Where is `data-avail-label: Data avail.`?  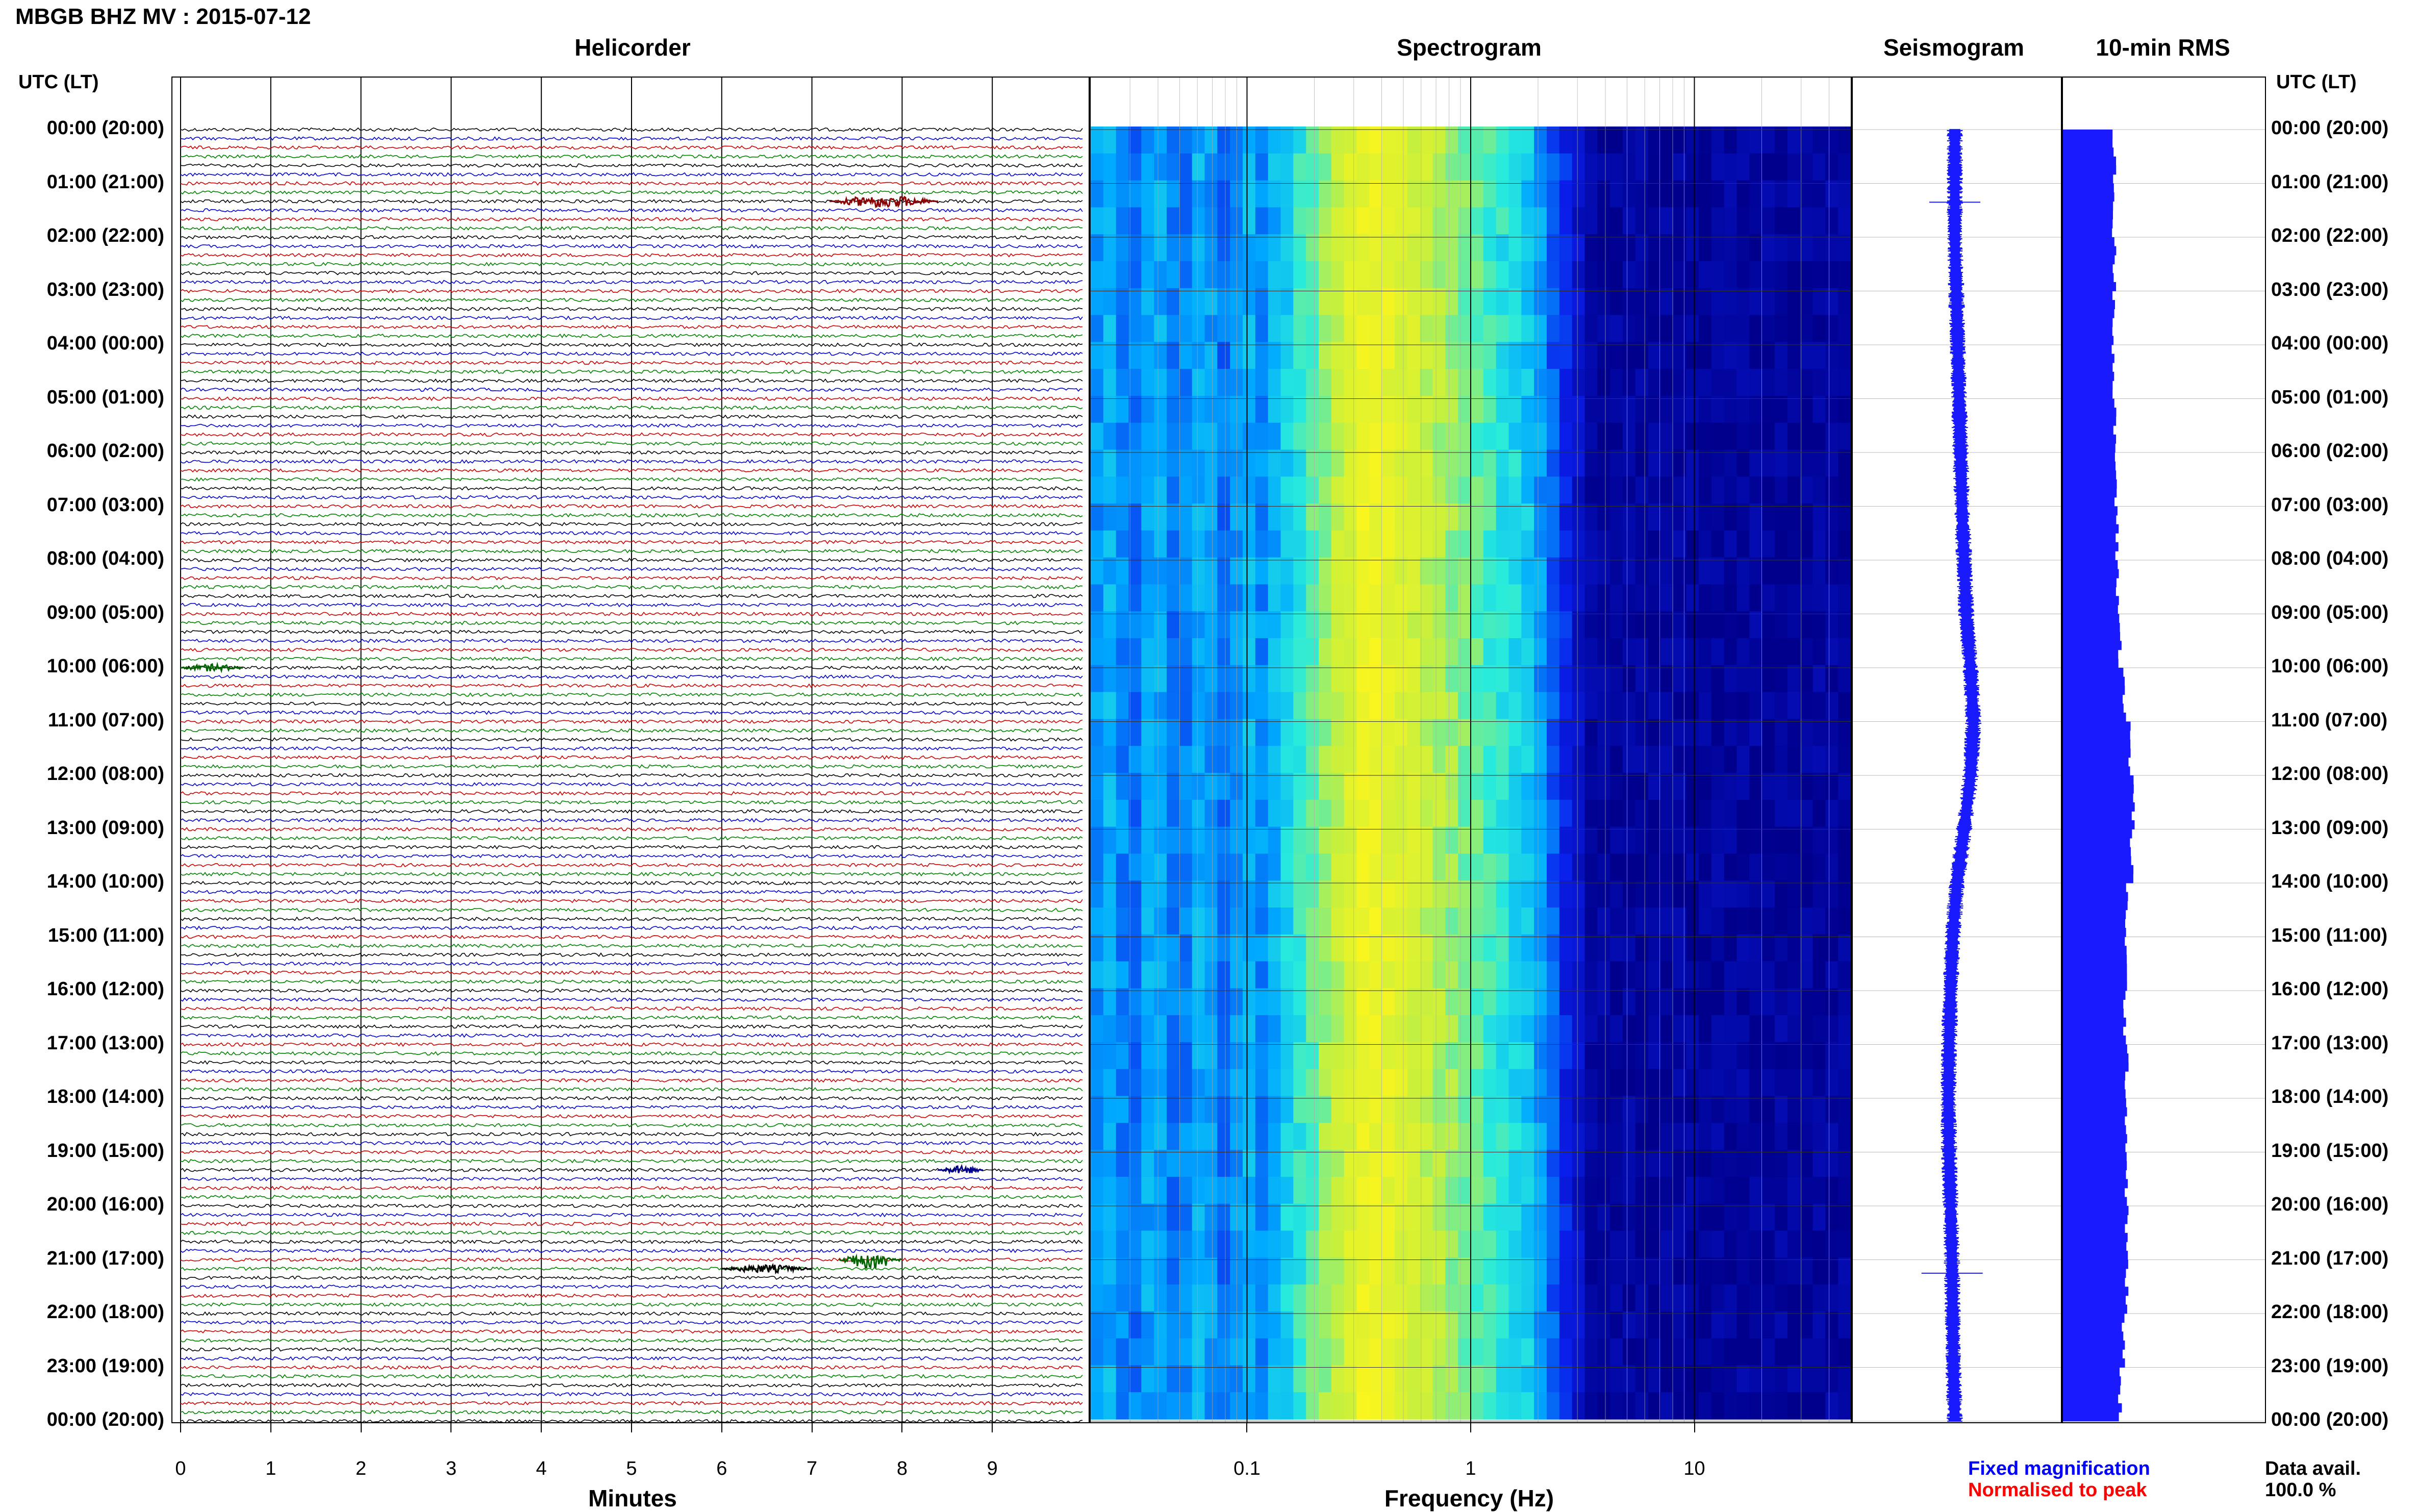
data-avail-label: Data avail. is located at coordinates (2313, 1468).